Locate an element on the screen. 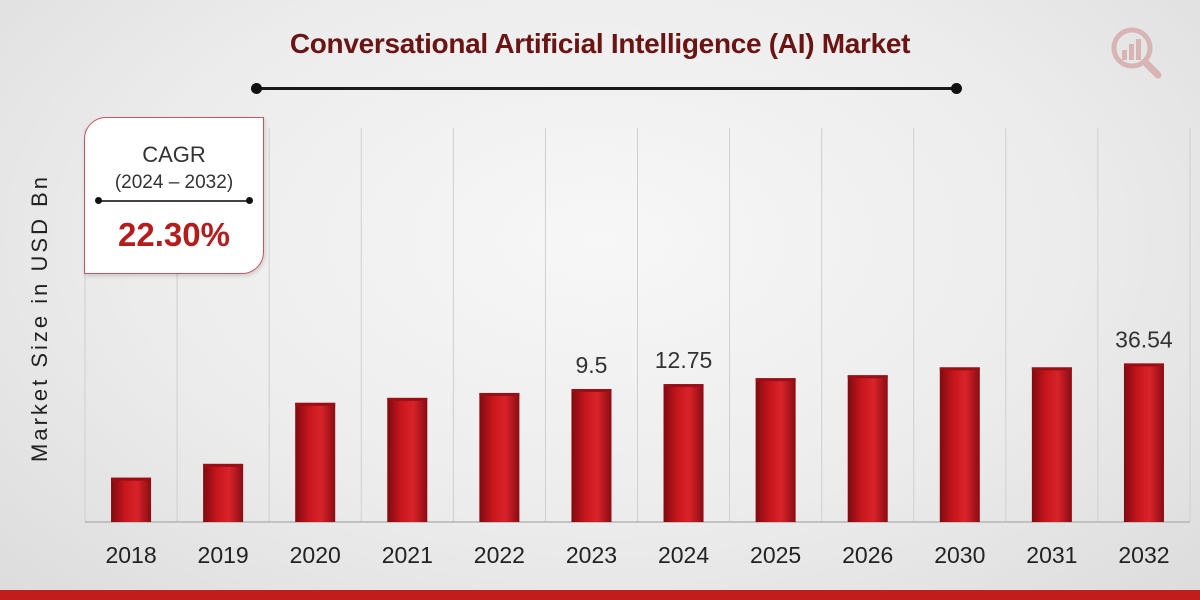  bottom-accent-strip is located at coordinates (600, 595).